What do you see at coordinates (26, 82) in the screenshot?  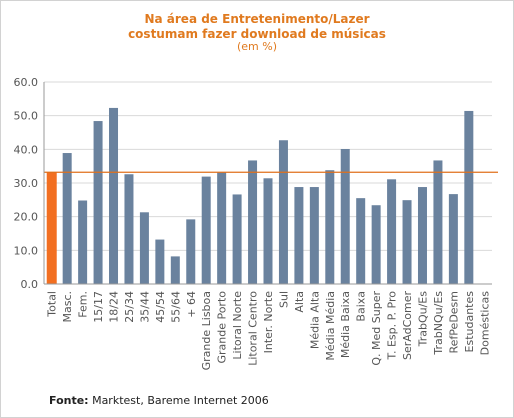 I see `y-tick-label: 60.0` at bounding box center [26, 82].